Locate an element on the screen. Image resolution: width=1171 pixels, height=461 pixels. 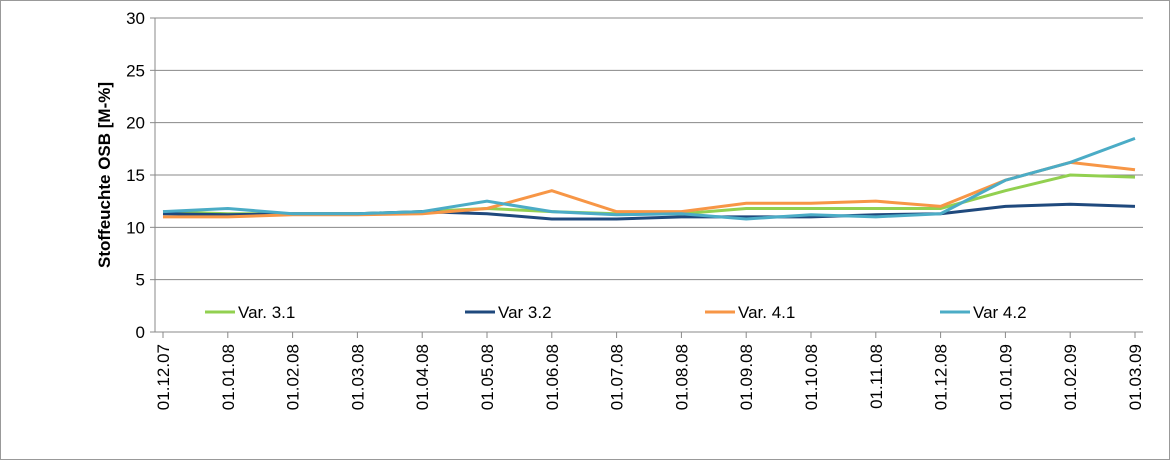
y-tick-label: 25 is located at coordinates (135, 70).